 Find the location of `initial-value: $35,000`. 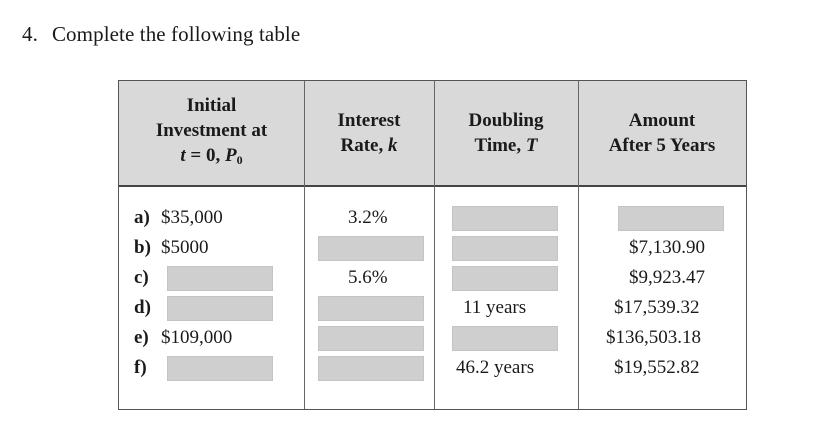

initial-value: $35,000 is located at coordinates (192, 217).